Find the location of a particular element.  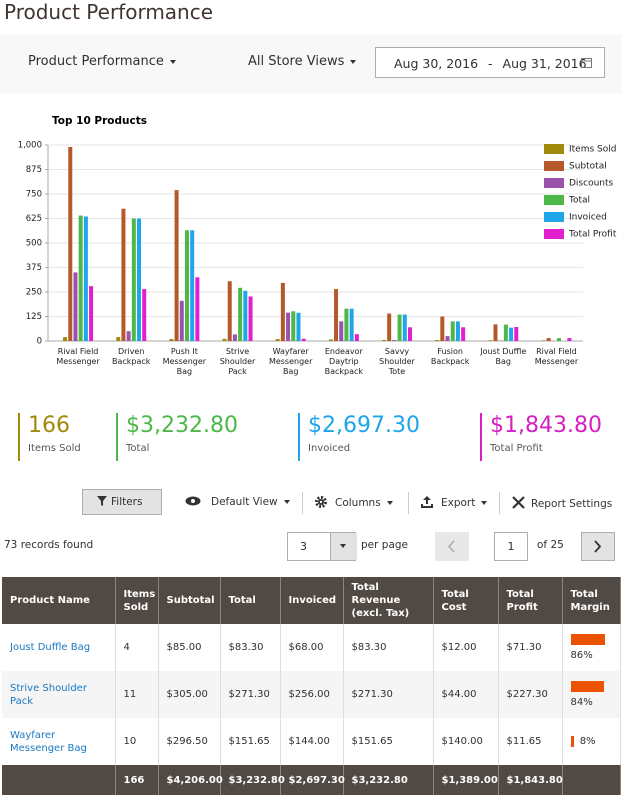

view-dropdown: Default View is located at coordinates (237, 502).